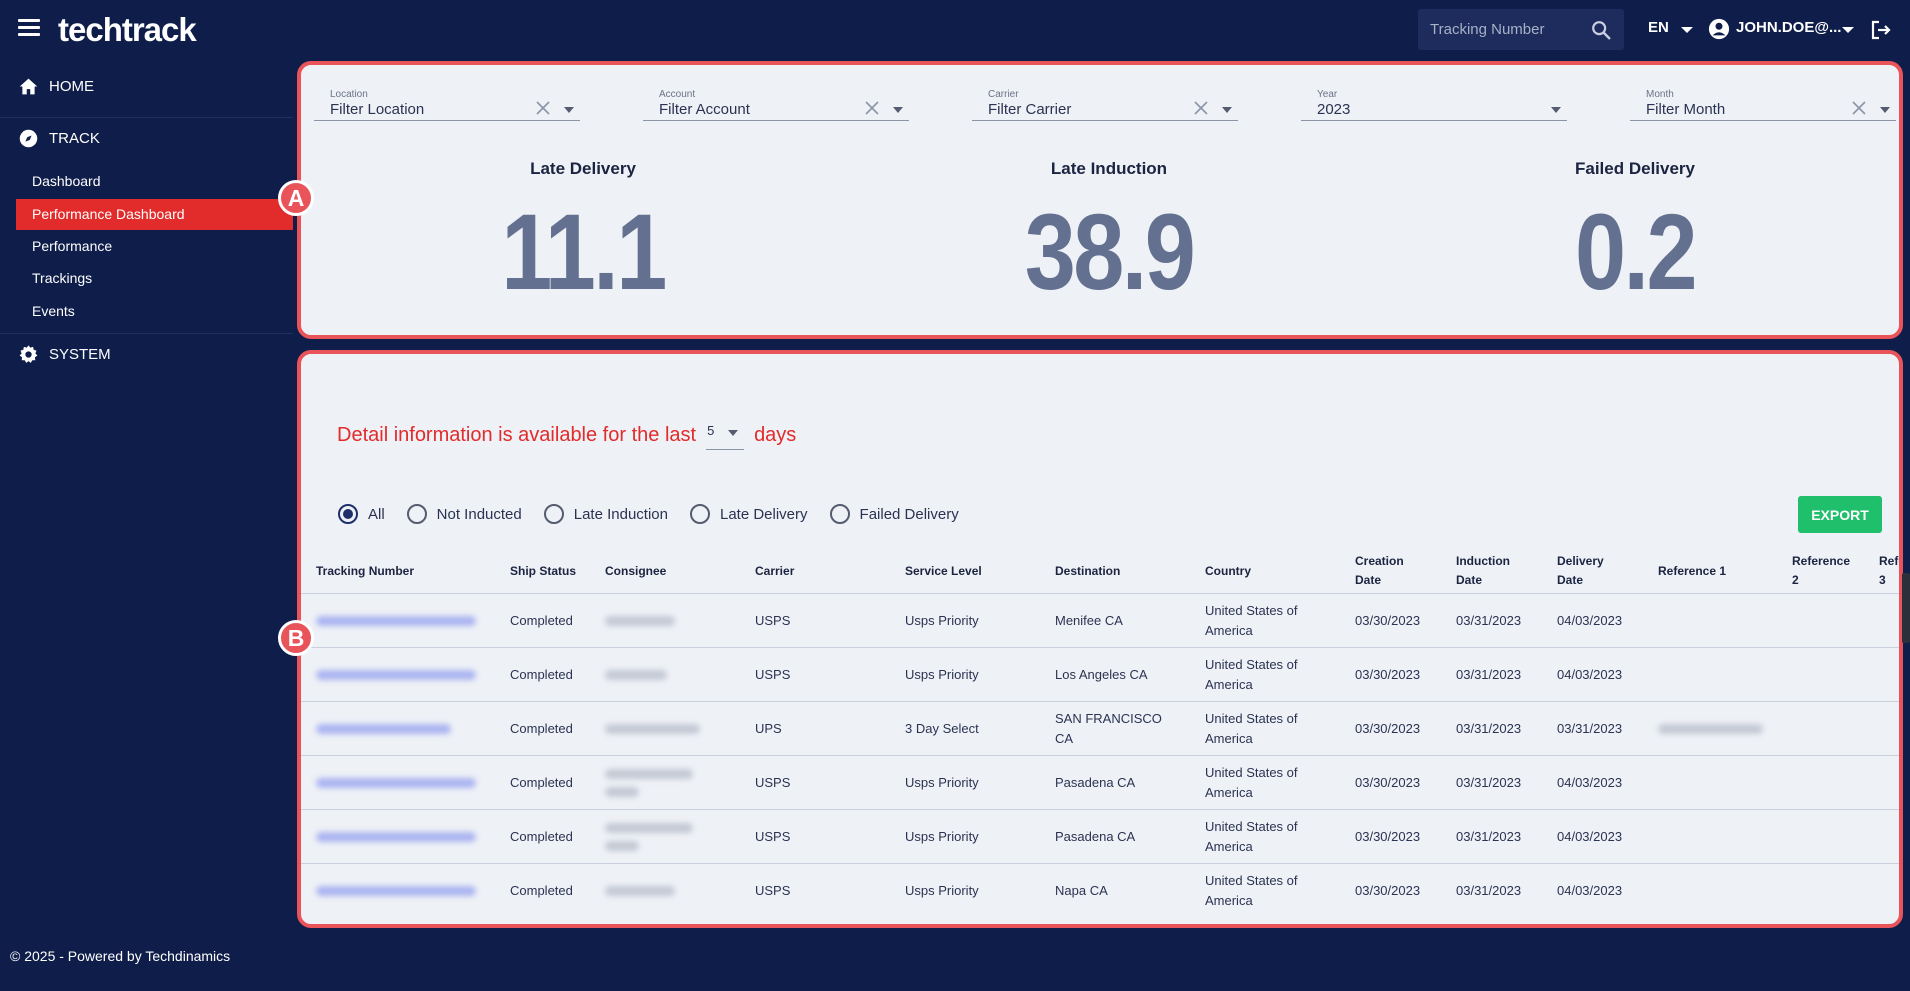  Describe the element at coordinates (1228, 571) in the screenshot. I see `column-header-country: Country` at that location.